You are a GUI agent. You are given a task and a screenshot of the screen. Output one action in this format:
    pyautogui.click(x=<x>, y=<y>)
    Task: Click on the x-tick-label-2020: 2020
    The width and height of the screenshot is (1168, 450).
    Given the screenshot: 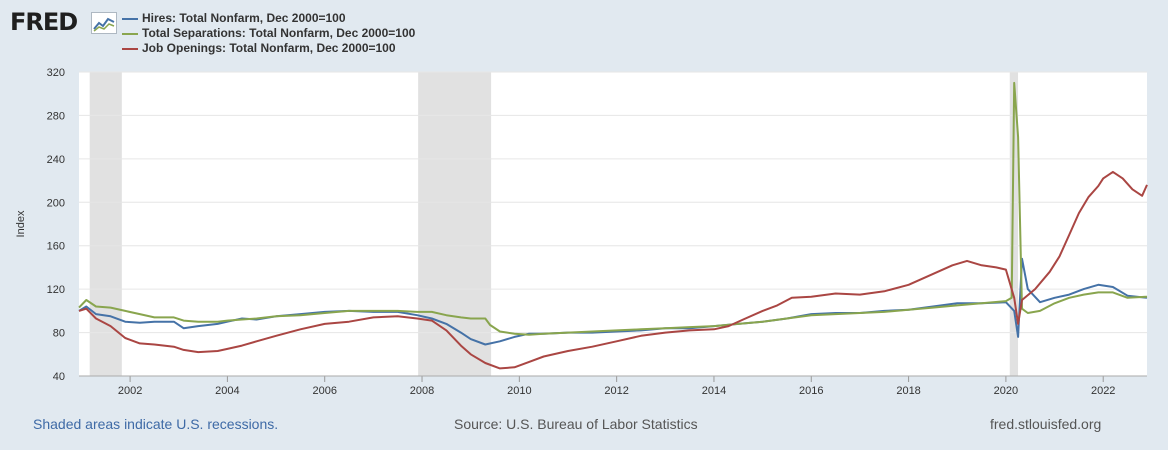 What is the action you would take?
    pyautogui.click(x=1006, y=391)
    